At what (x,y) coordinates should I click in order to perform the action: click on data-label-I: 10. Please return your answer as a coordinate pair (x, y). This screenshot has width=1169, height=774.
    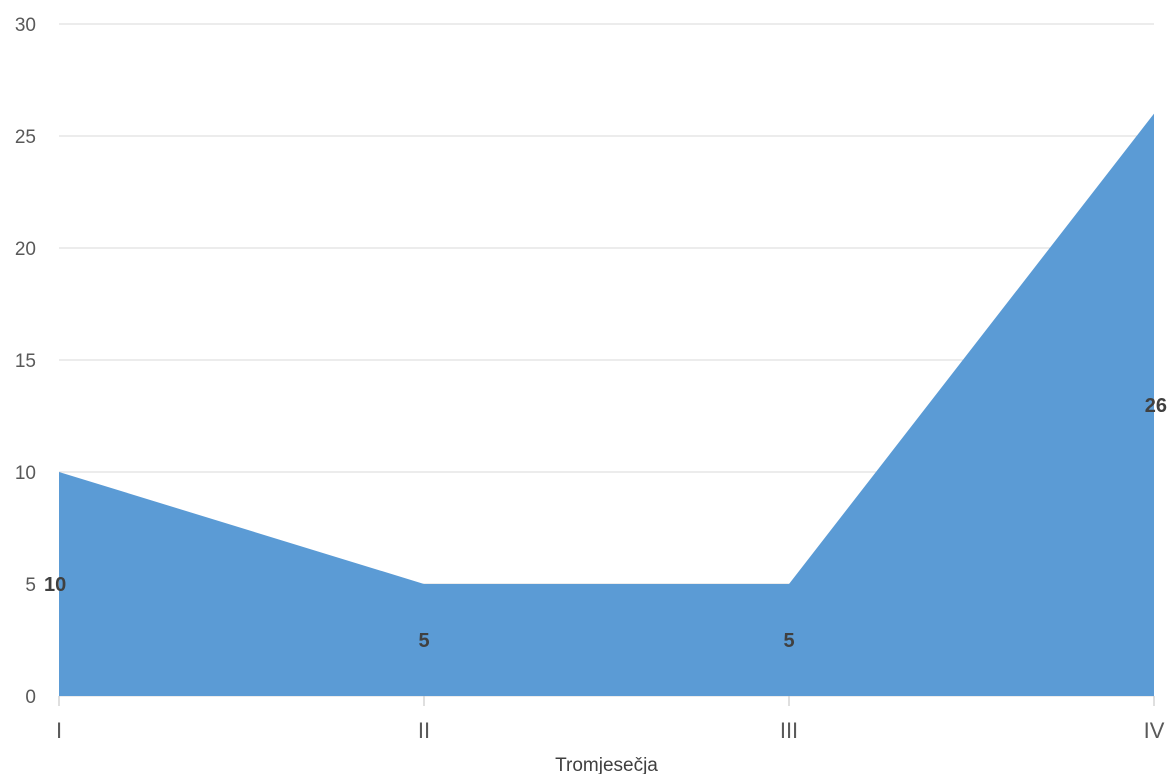
    Looking at the image, I should click on (55, 585).